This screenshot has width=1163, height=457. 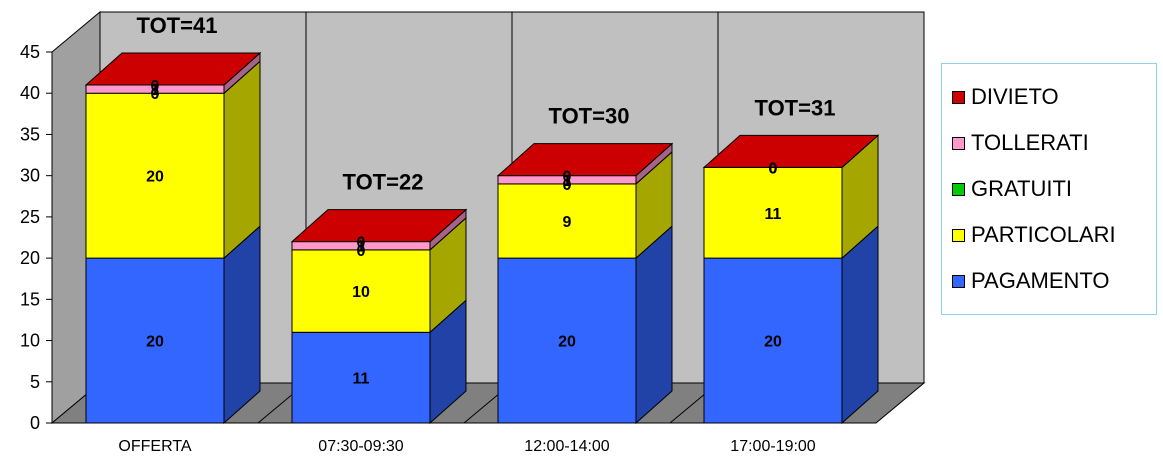 I want to click on category-label: OFFERTA, so click(x=155, y=446).